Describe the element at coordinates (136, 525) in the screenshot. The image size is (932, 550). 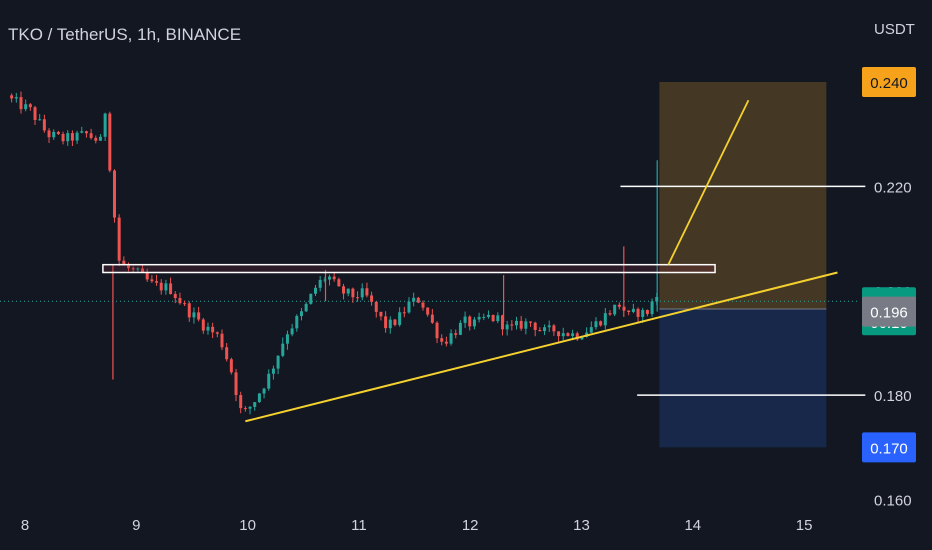
I see `x-tick-label: 9` at that location.